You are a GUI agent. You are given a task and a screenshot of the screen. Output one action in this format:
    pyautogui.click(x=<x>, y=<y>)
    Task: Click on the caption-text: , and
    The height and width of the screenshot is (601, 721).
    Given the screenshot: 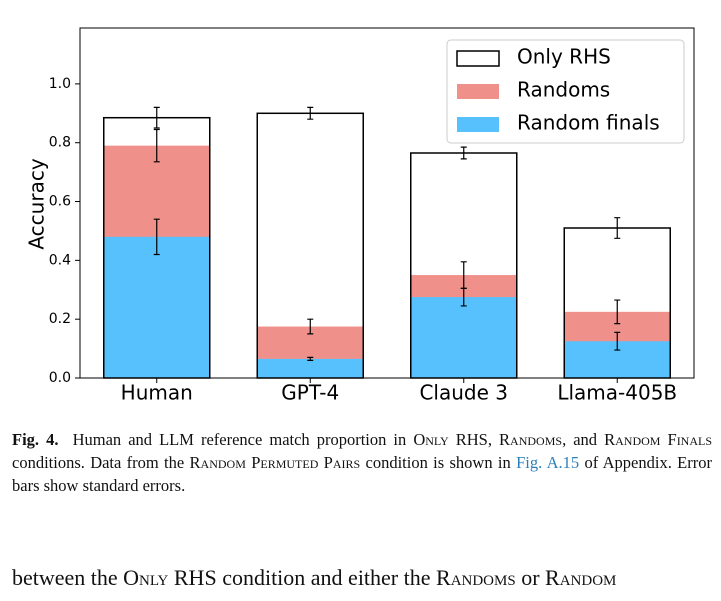 What is the action you would take?
    pyautogui.click(x=583, y=439)
    